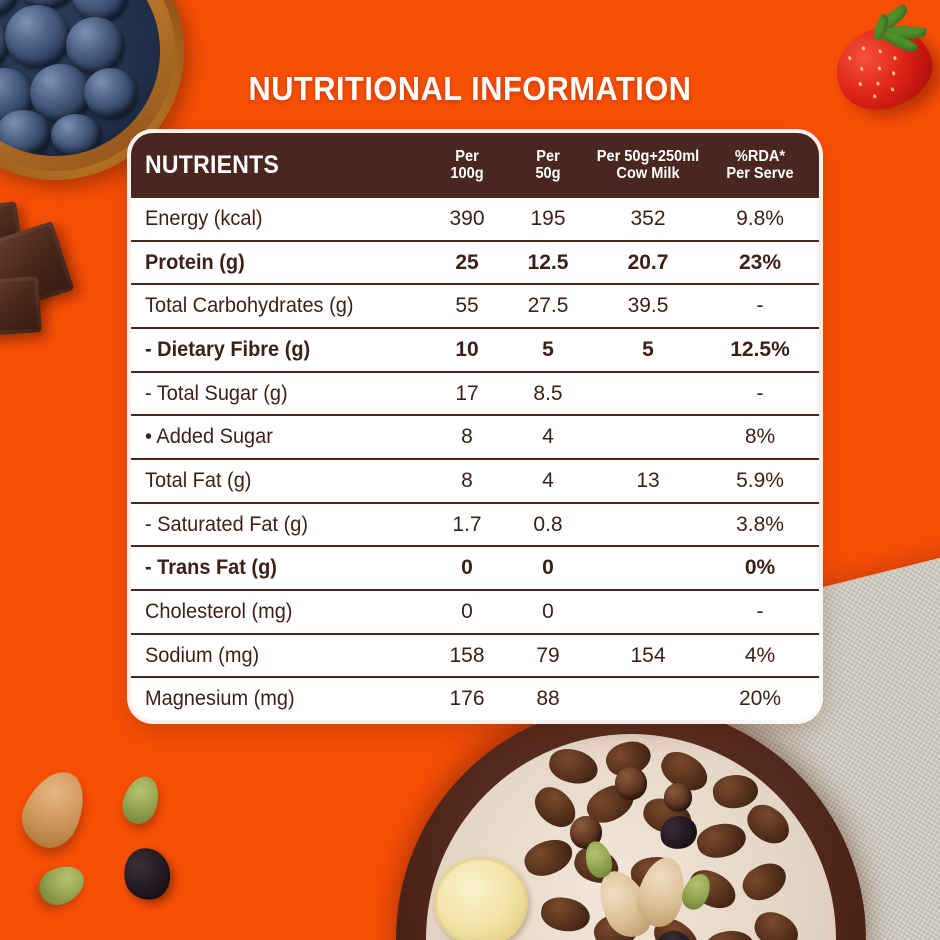 The image size is (940, 940). Describe the element at coordinates (760, 173) in the screenshot. I see `column-header-line2: Per Serve` at that location.